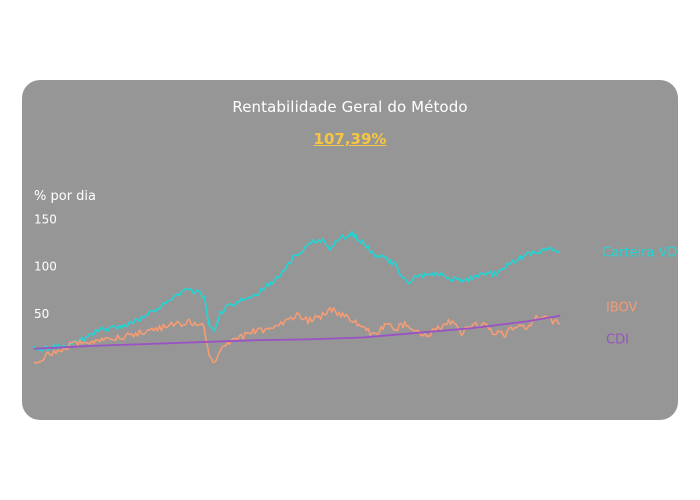  What do you see at coordinates (41, 314) in the screenshot?
I see `y-tick-label: 50` at bounding box center [41, 314].